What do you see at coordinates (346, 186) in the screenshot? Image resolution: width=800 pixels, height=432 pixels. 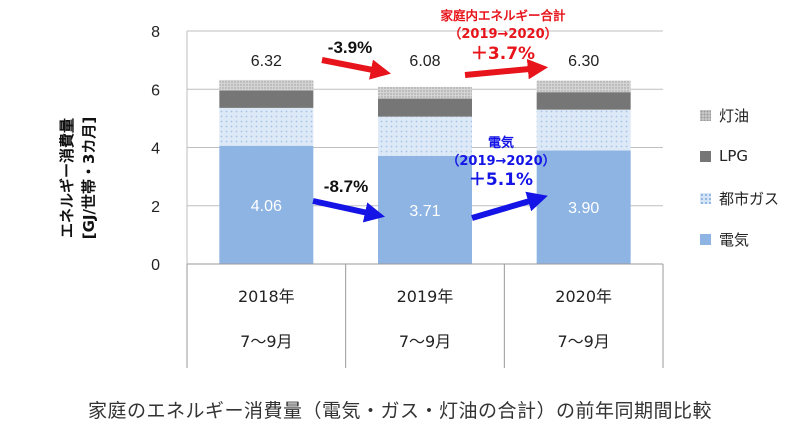 I see `elec-change-1-label: -8.7%` at bounding box center [346, 186].